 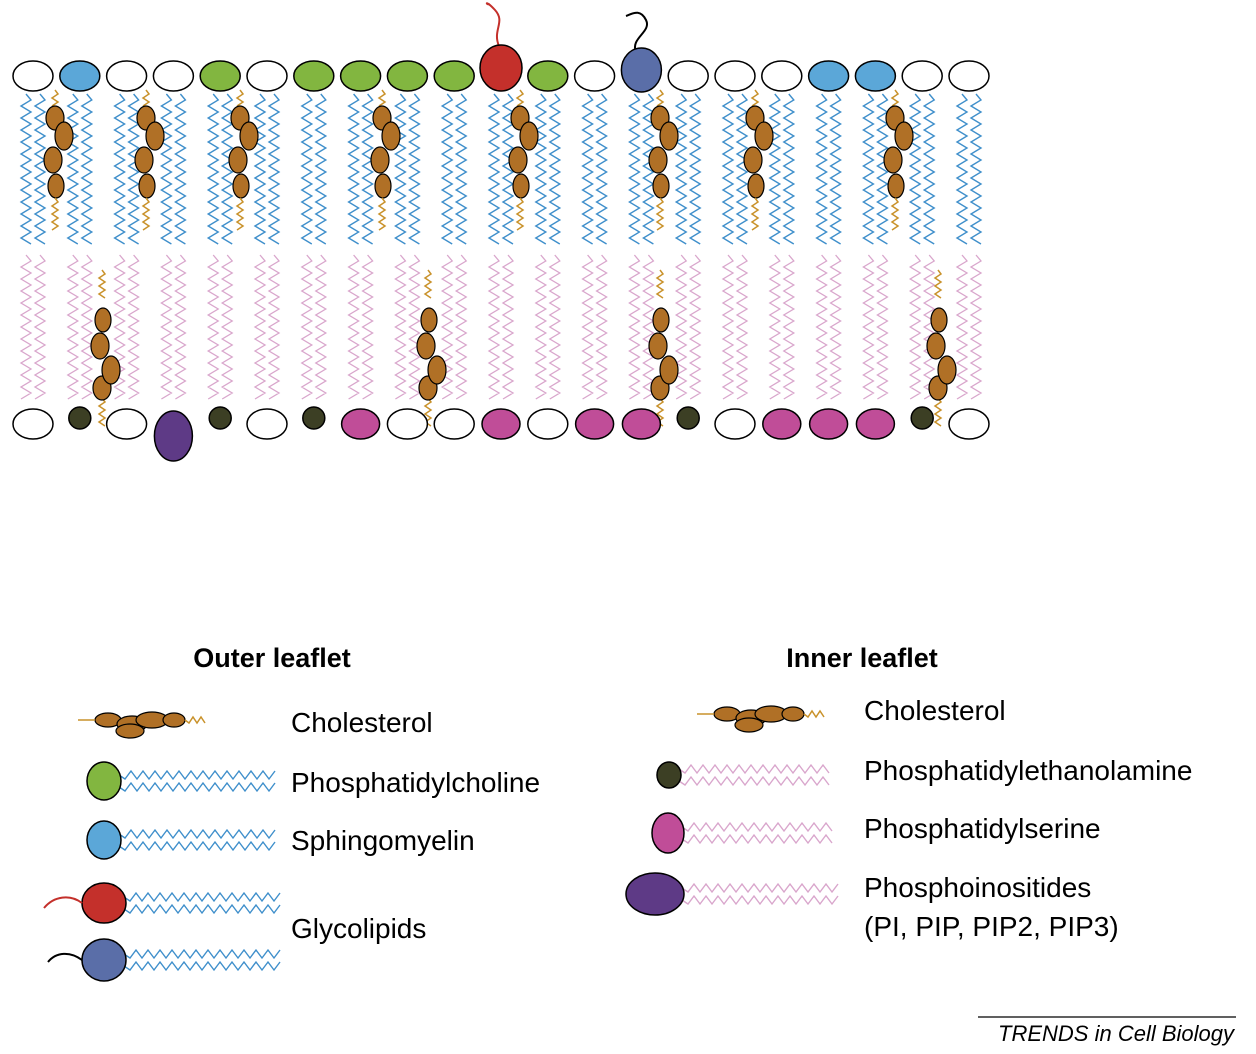 What do you see at coordinates (761, 719) in the screenshot?
I see `inner-cholesterol-icon` at bounding box center [761, 719].